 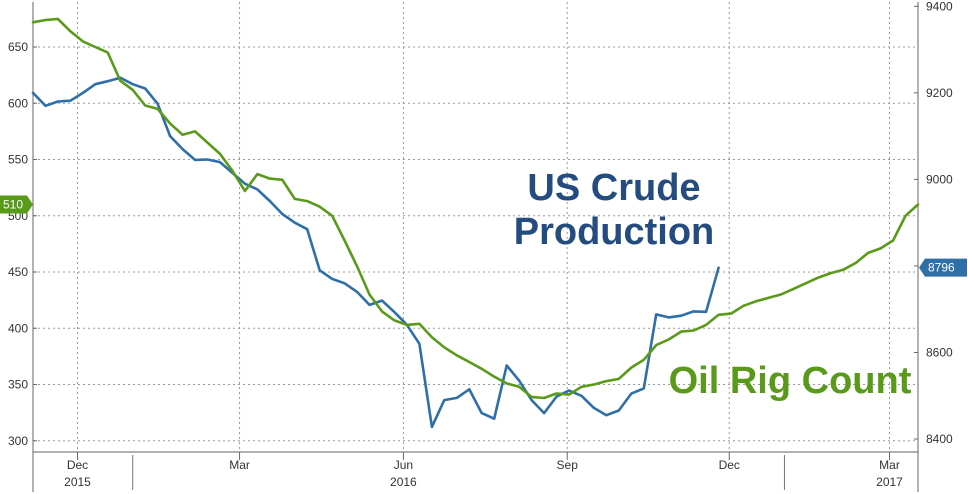 What do you see at coordinates (790, 381) in the screenshot?
I see `rig-annotation: Oil Rig Count` at bounding box center [790, 381].